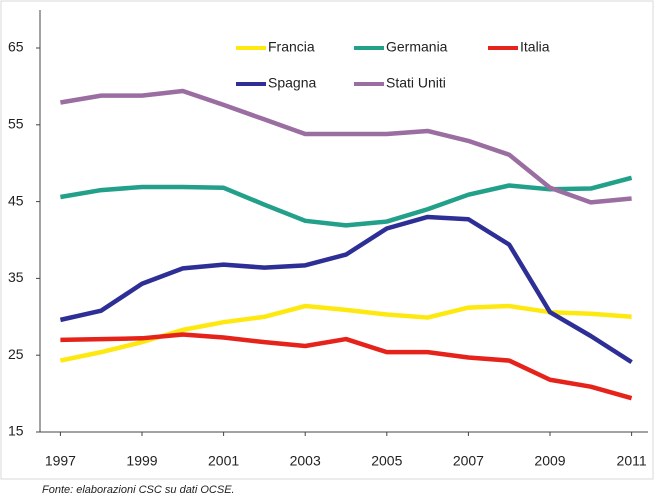 Image resolution: width=654 pixels, height=499 pixels. Describe the element at coordinates (386, 461) in the screenshot. I see `x-tick-label: 2005` at that location.